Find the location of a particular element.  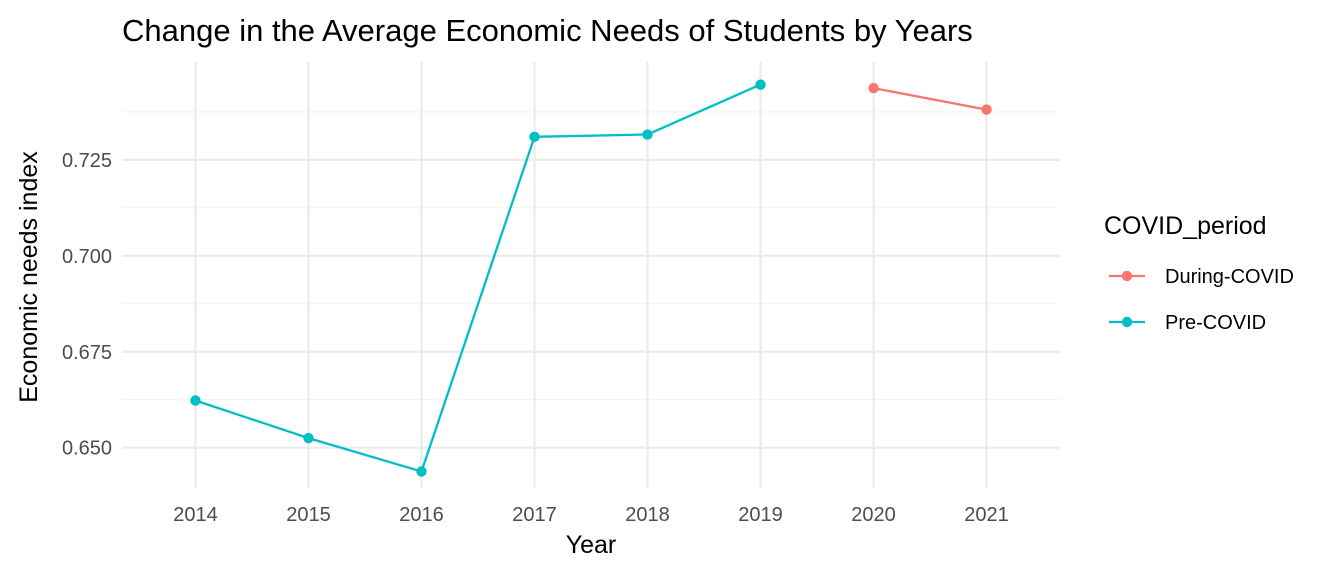

x-tick-label: 2017 is located at coordinates (534, 515).